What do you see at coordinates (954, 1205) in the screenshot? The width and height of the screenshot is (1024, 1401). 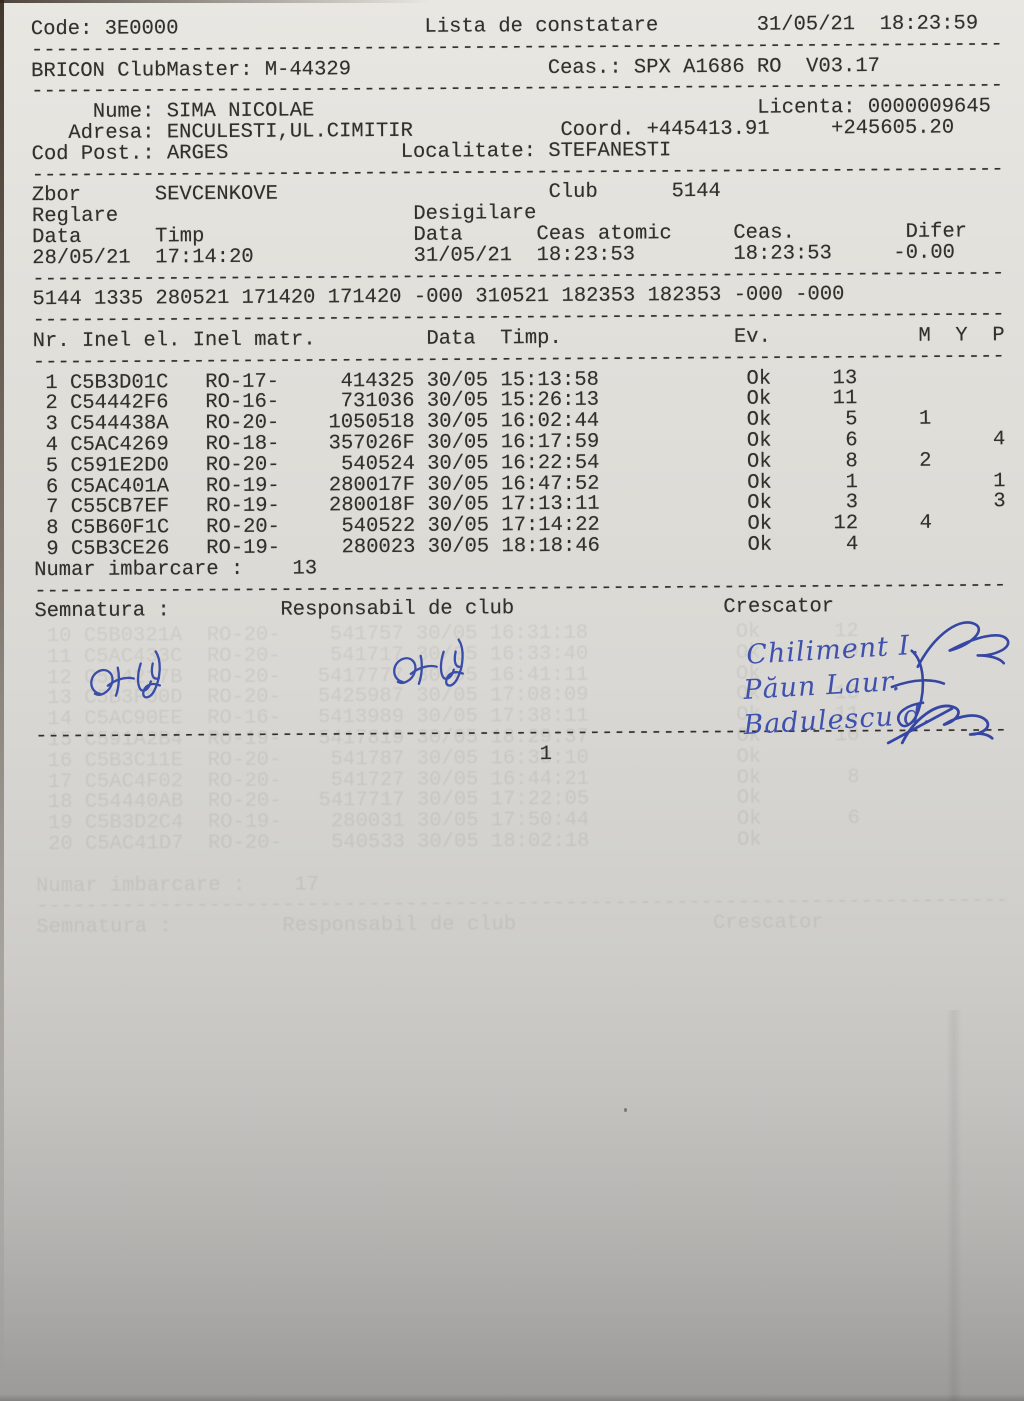 I see `paper-crease` at bounding box center [954, 1205].